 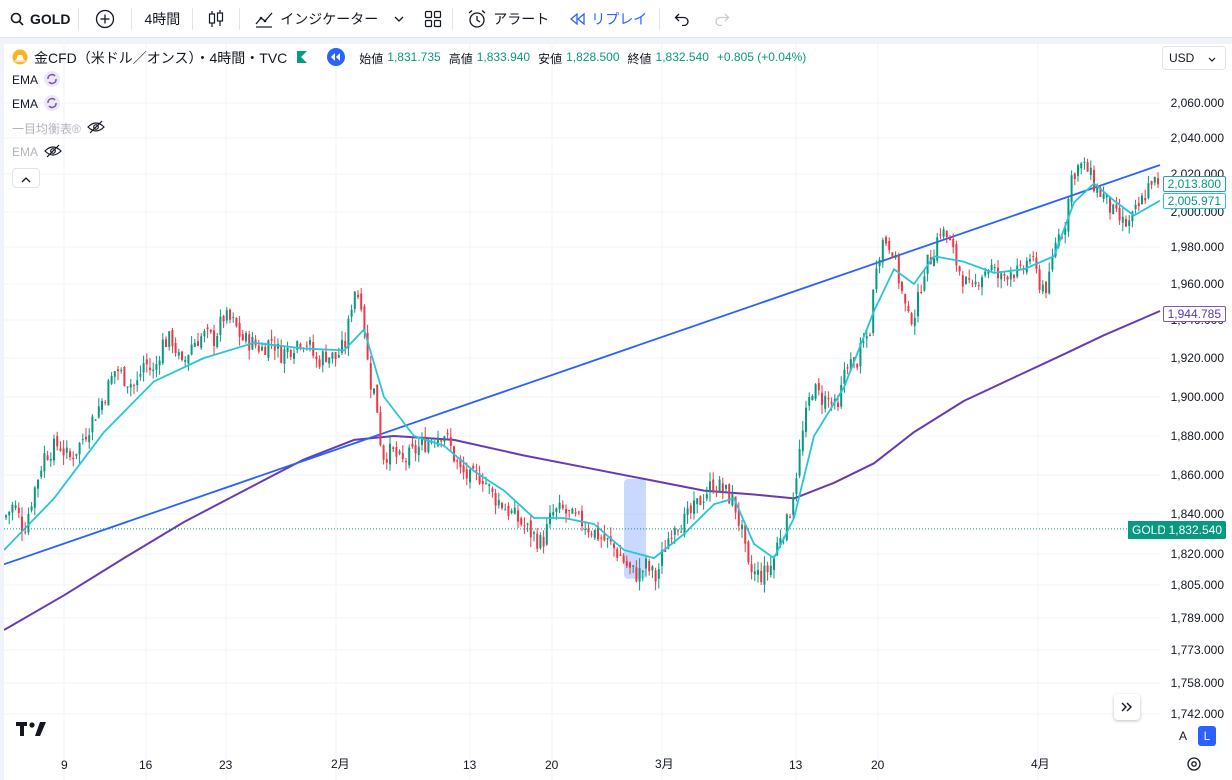 What do you see at coordinates (39, 19) in the screenshot?
I see `symbol-search: GOLD` at bounding box center [39, 19].